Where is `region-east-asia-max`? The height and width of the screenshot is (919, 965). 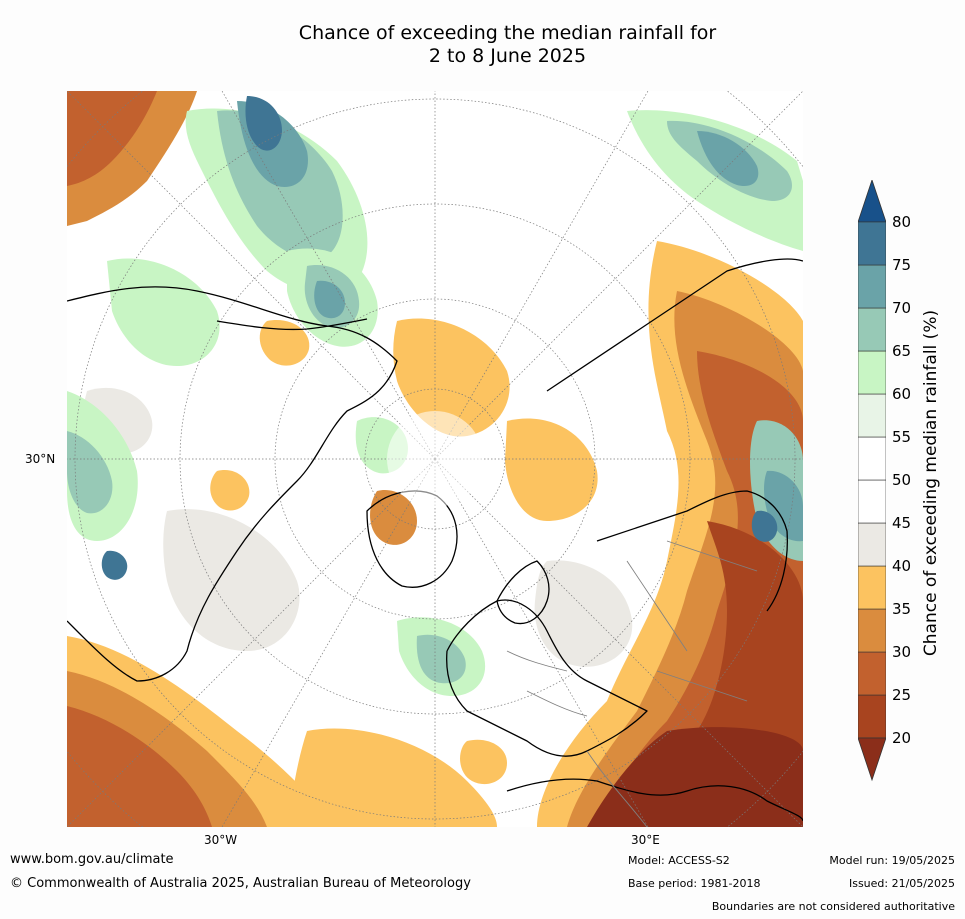 region-east-asia-max is located at coordinates (764, 526).